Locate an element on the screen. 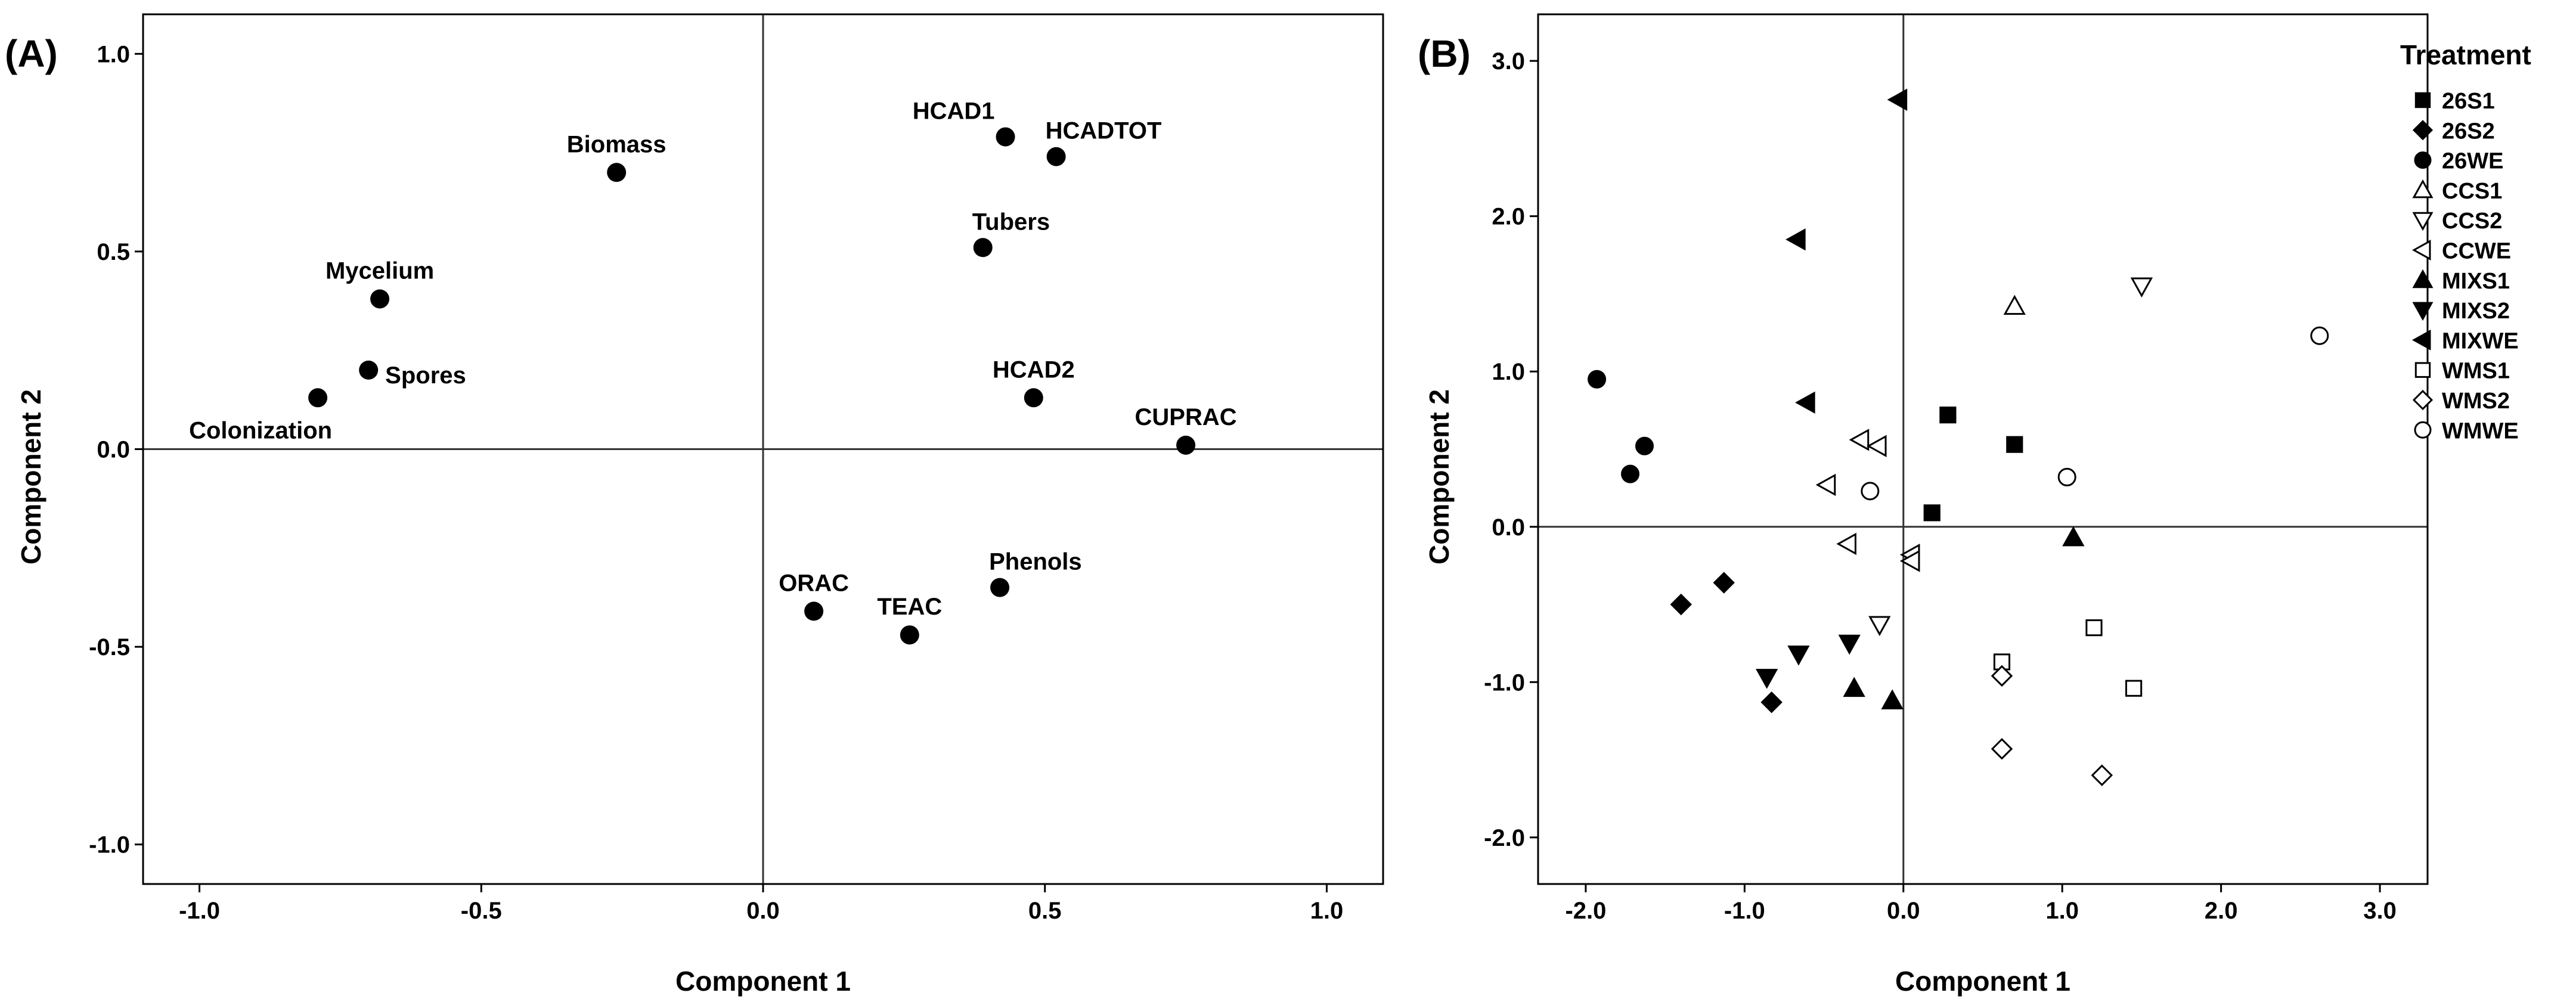 The image size is (2576, 1005). legend-marker-ccs2 is located at coordinates (2423, 222).